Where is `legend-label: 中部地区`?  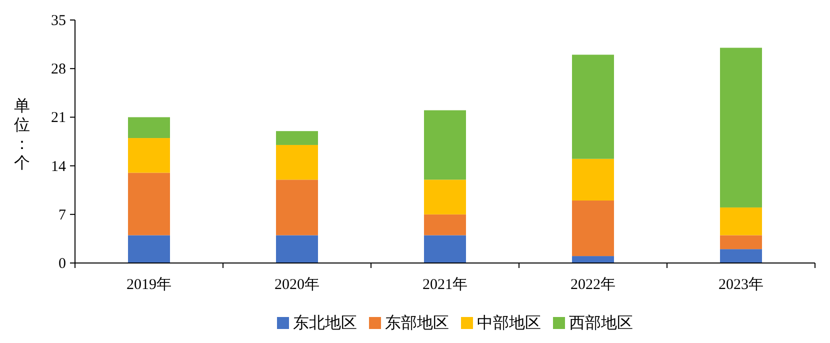
legend-label: 中部地区 is located at coordinates (509, 323).